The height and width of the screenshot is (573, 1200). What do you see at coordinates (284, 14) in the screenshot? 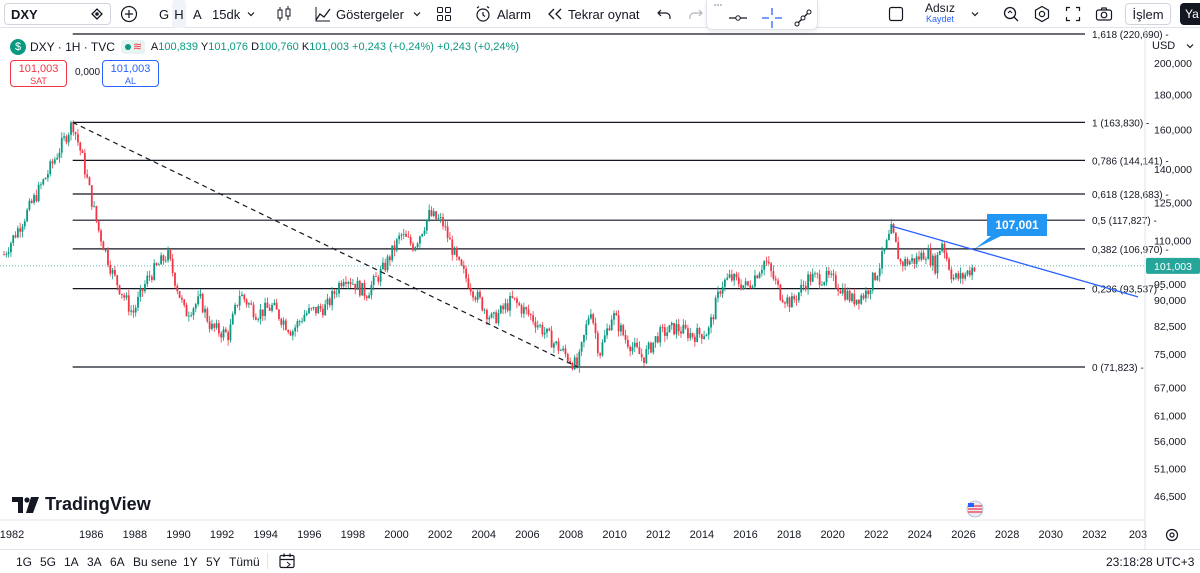
I see `candles-icon` at bounding box center [284, 14].